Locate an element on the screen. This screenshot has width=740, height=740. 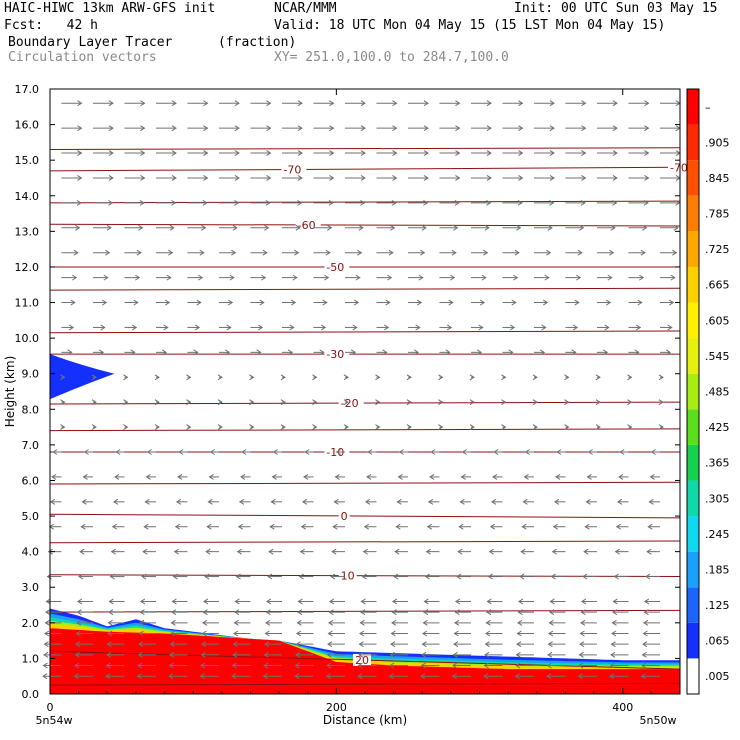
upper-plume is located at coordinates (82, 377).